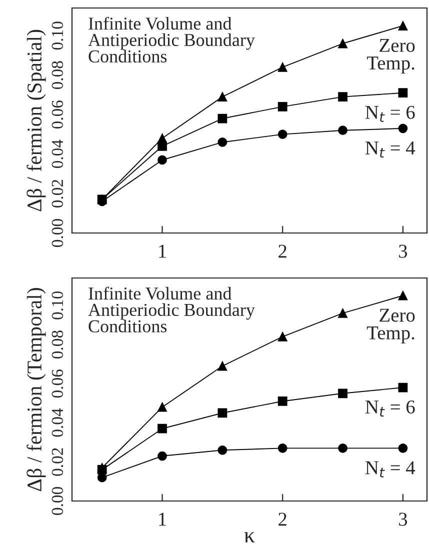 This screenshot has width=429, height=548. What do you see at coordinates (249, 537) in the screenshot?
I see `x-axis-title: κ` at bounding box center [249, 537].